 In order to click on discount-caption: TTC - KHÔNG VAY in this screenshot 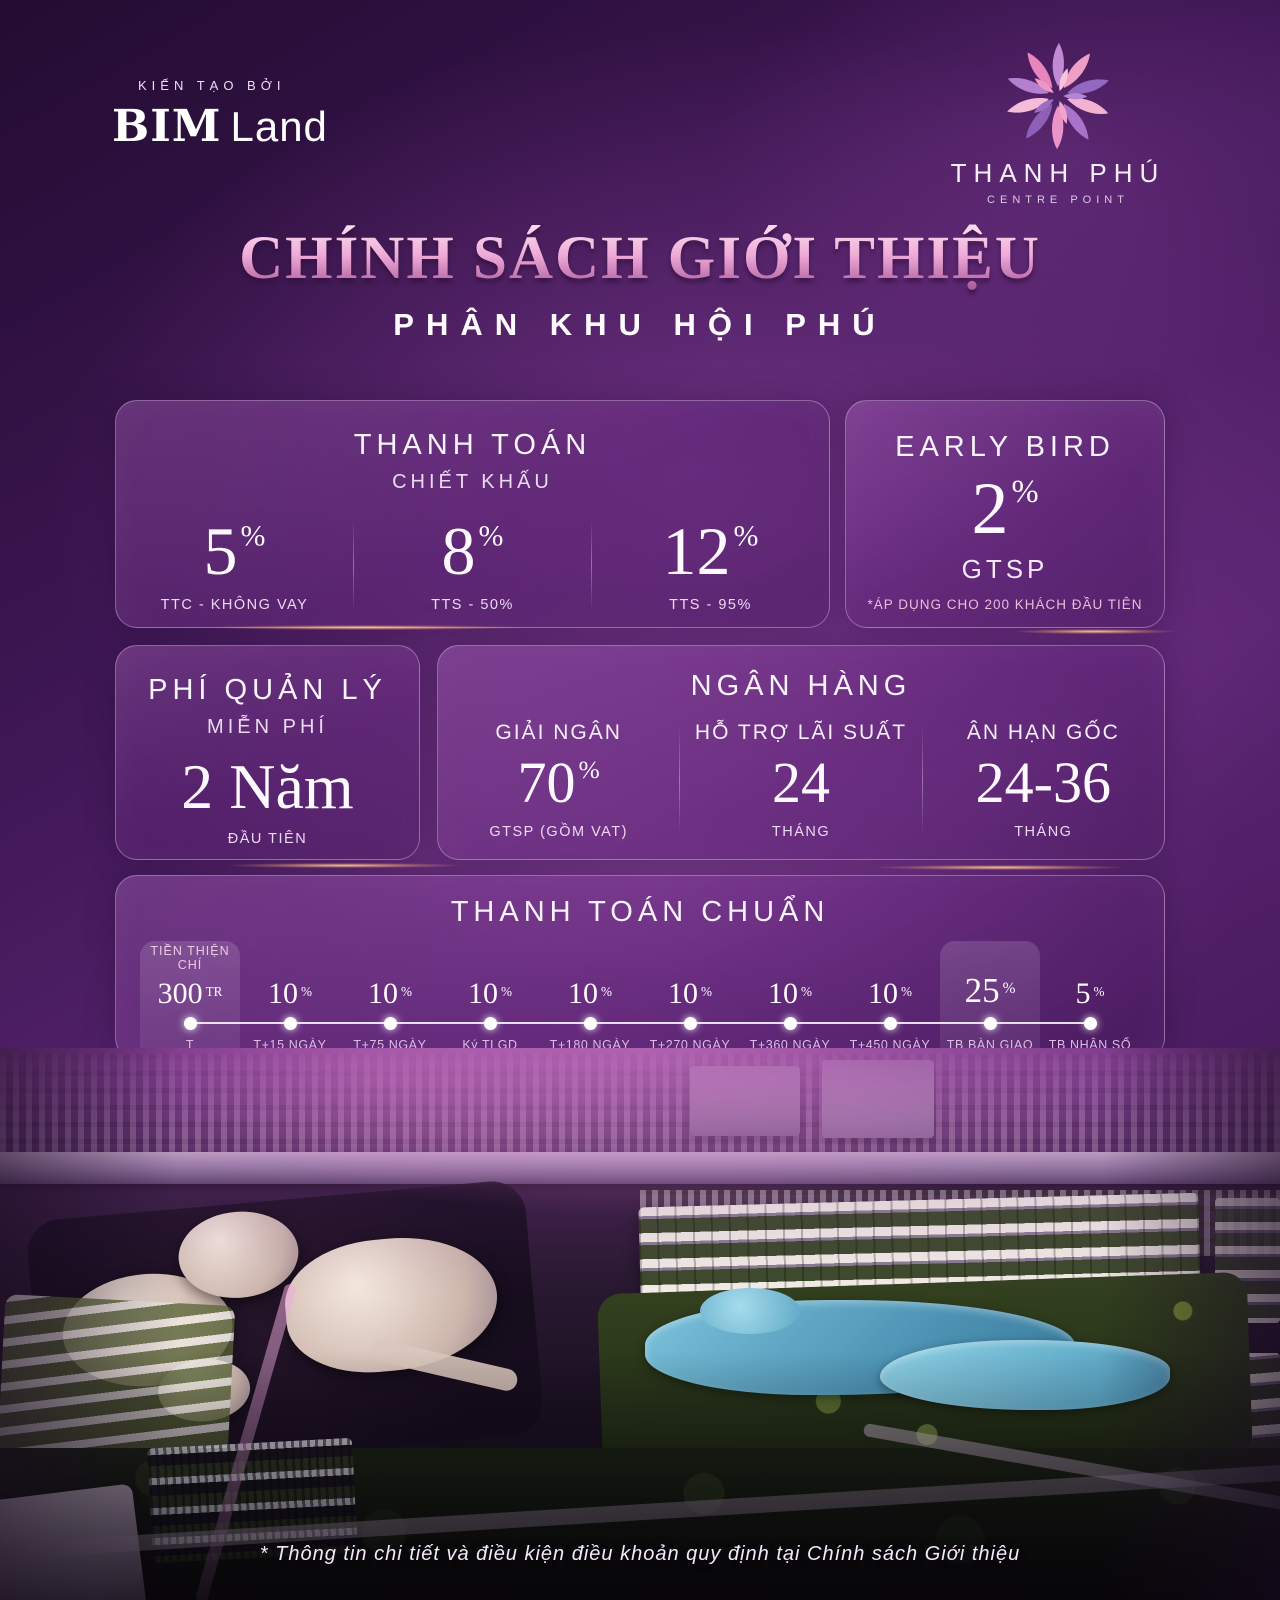, I will do `click(234, 605)`.